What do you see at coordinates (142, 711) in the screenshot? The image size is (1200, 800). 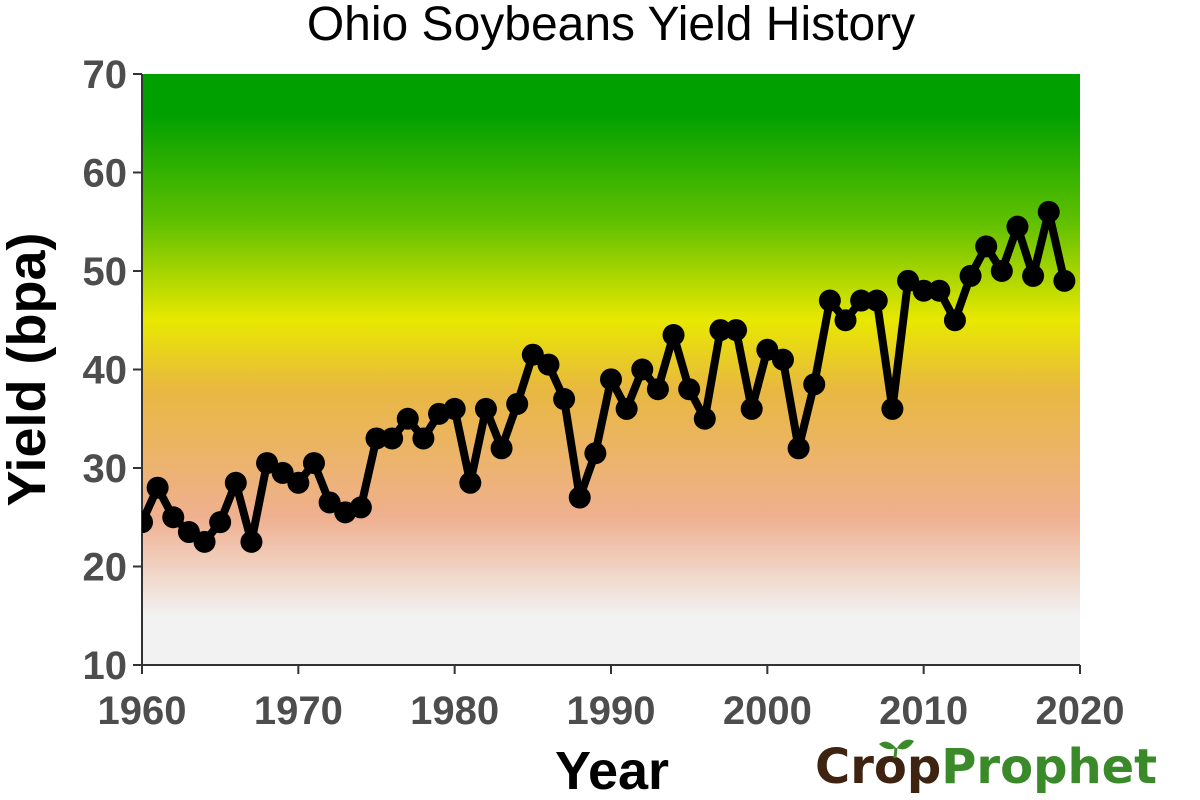 I see `x-tick-label: 1960` at bounding box center [142, 711].